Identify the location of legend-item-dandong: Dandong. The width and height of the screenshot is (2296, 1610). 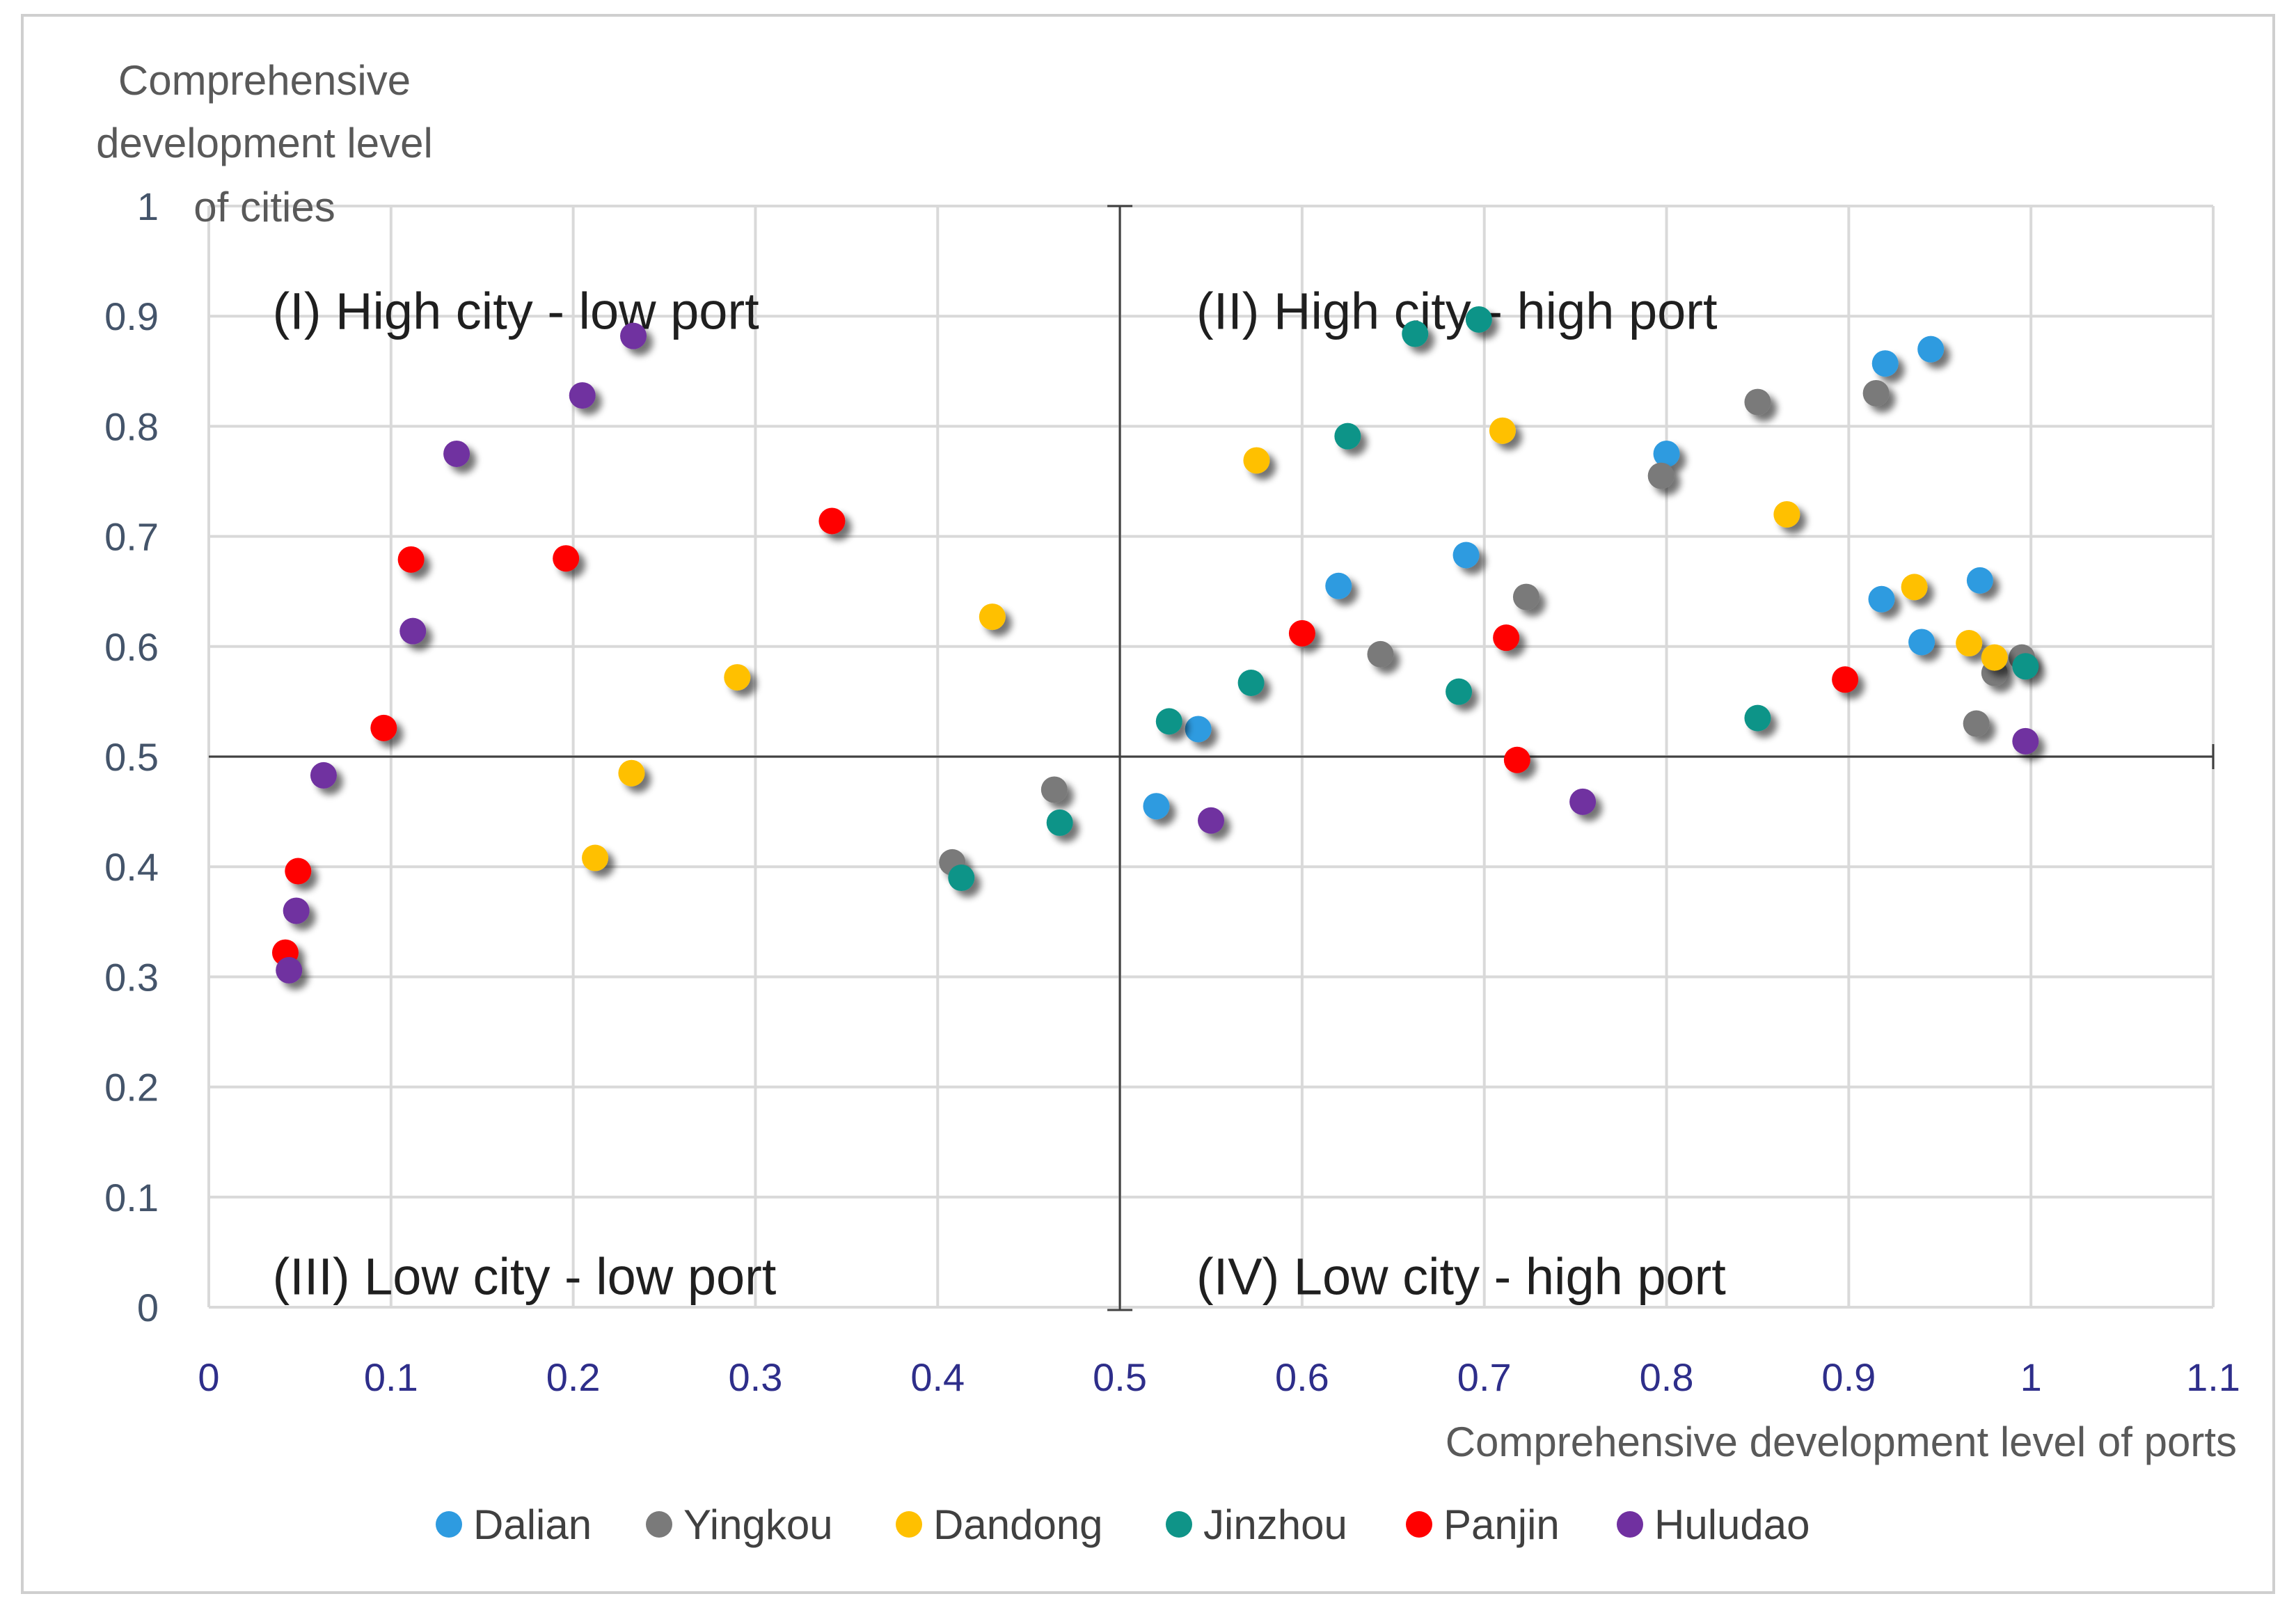
(999, 1525).